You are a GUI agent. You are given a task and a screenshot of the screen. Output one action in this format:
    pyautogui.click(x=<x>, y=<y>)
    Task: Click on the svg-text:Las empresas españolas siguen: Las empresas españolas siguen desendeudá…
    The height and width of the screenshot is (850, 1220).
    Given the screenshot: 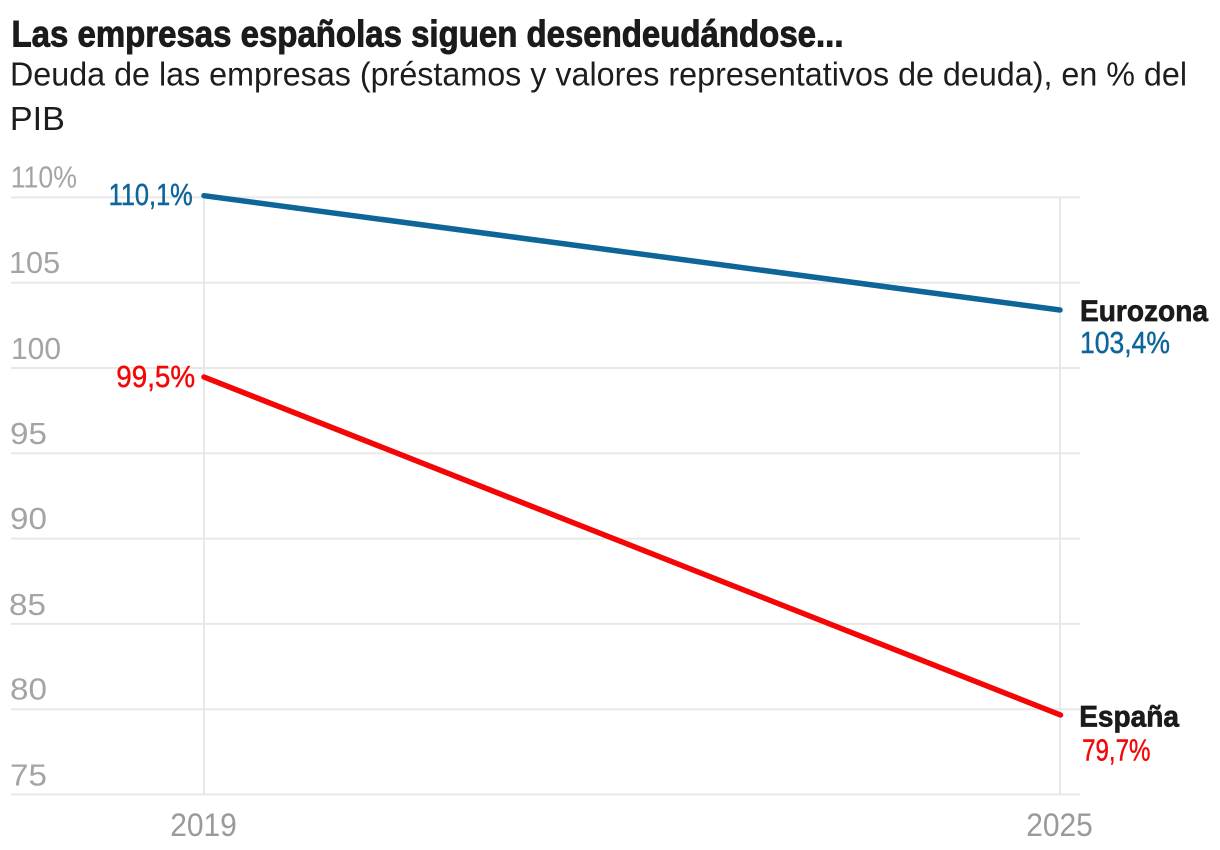 What is the action you would take?
    pyautogui.click(x=428, y=34)
    